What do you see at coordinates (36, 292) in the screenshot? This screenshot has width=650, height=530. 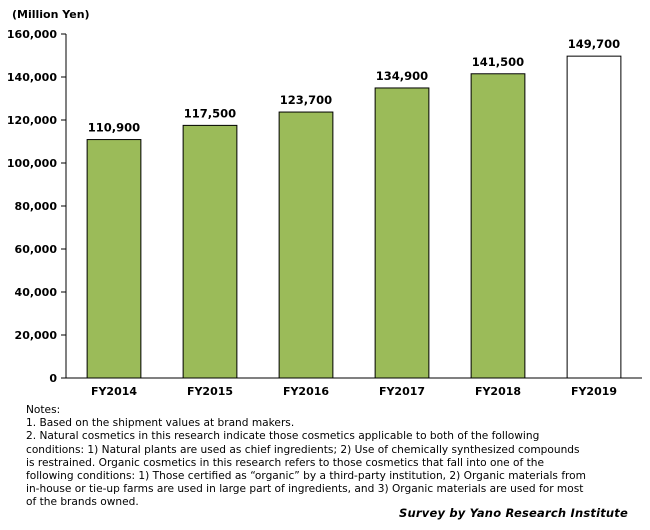 I see `y-tick-label: 40,000` at bounding box center [36, 292].